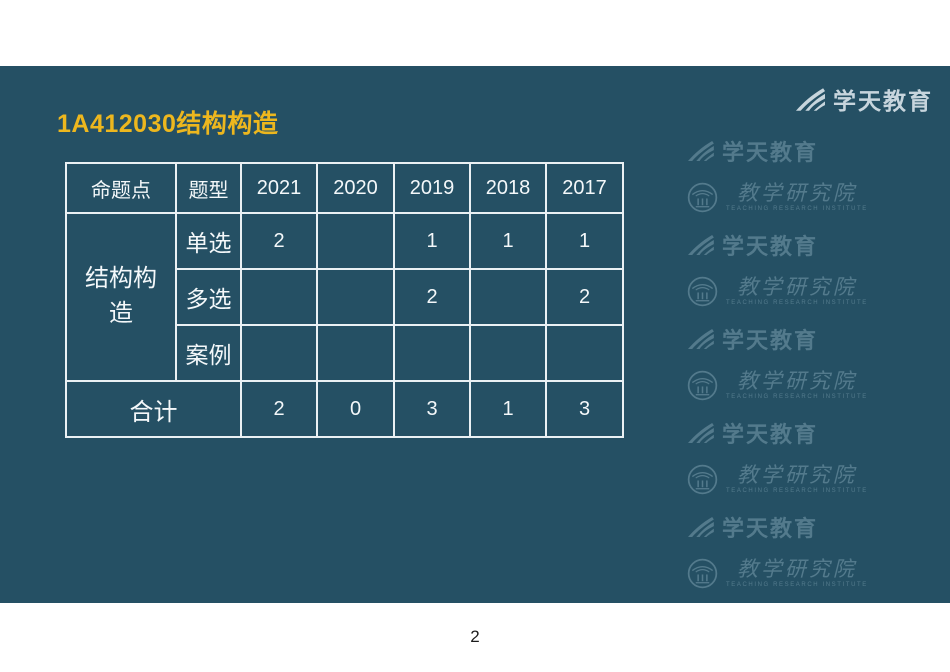 The height and width of the screenshot is (672, 950). I want to click on col-header-topic: 命题点, so click(121, 188).